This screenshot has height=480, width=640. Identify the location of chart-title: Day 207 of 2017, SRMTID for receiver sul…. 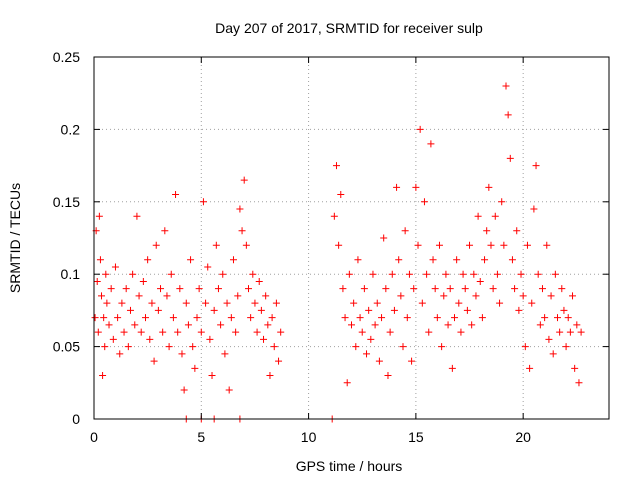
(349, 28).